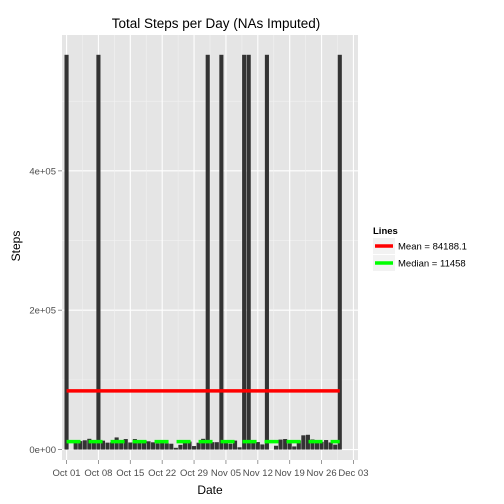 The height and width of the screenshot is (504, 504). What do you see at coordinates (353, 473) in the screenshot?
I see `x-tick-label: Dec 03` at bounding box center [353, 473].